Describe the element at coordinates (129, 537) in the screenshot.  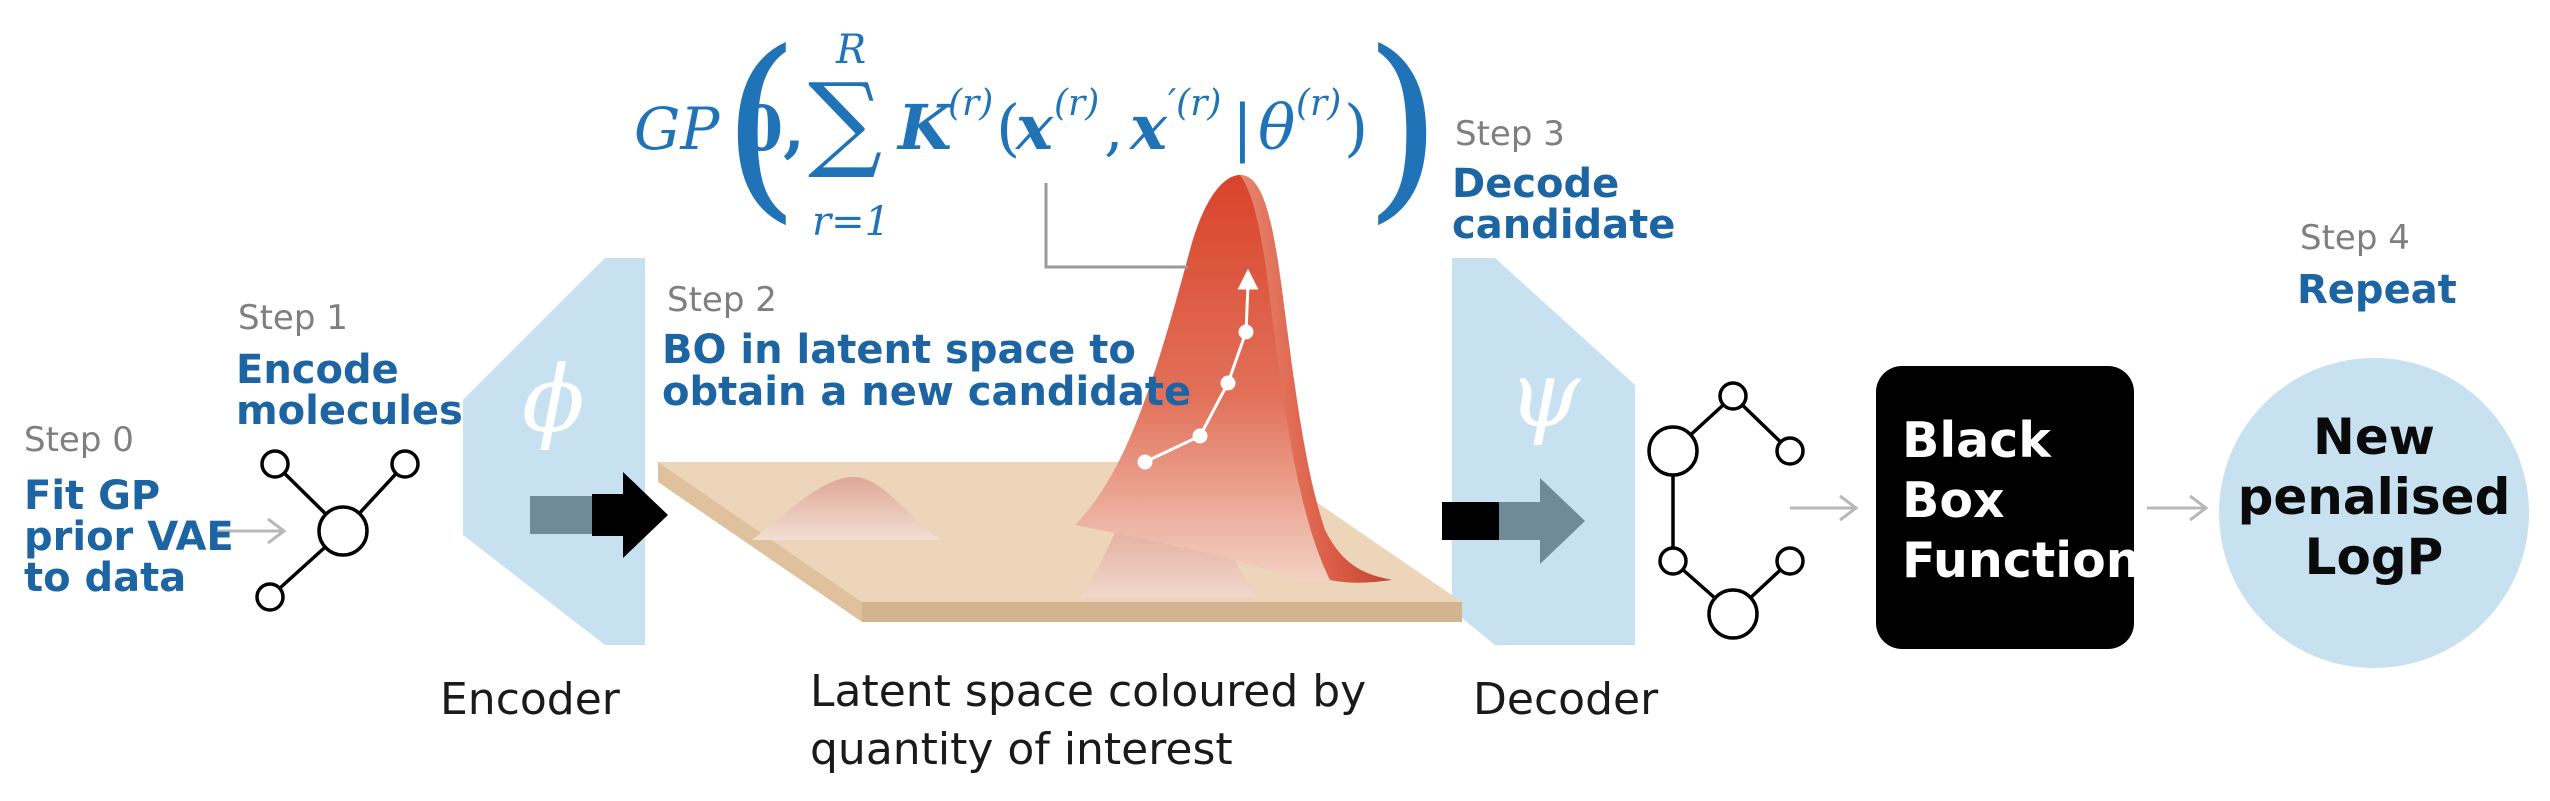
I see `step0-desc-line2: prior VAE` at that location.